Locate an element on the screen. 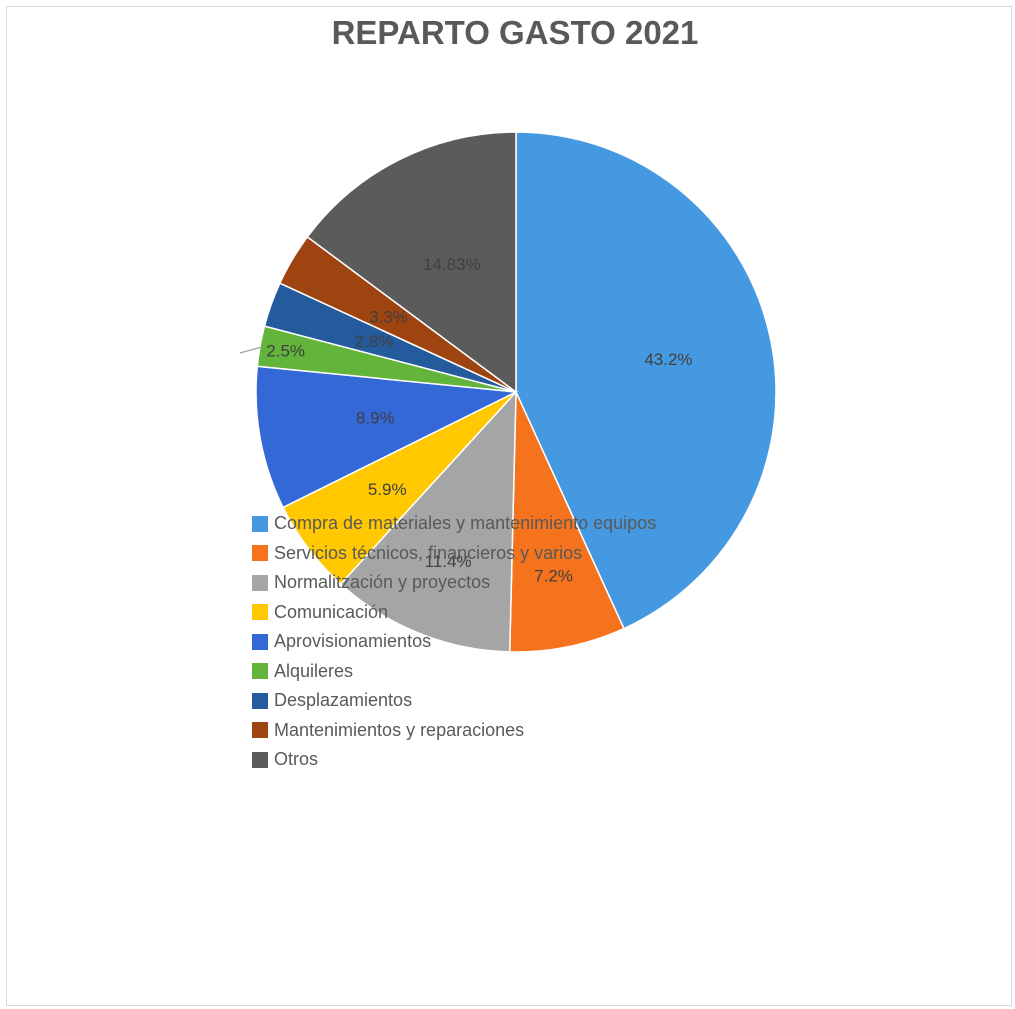  legend-item-5: Aprovisionamientos is located at coordinates (454, 642).